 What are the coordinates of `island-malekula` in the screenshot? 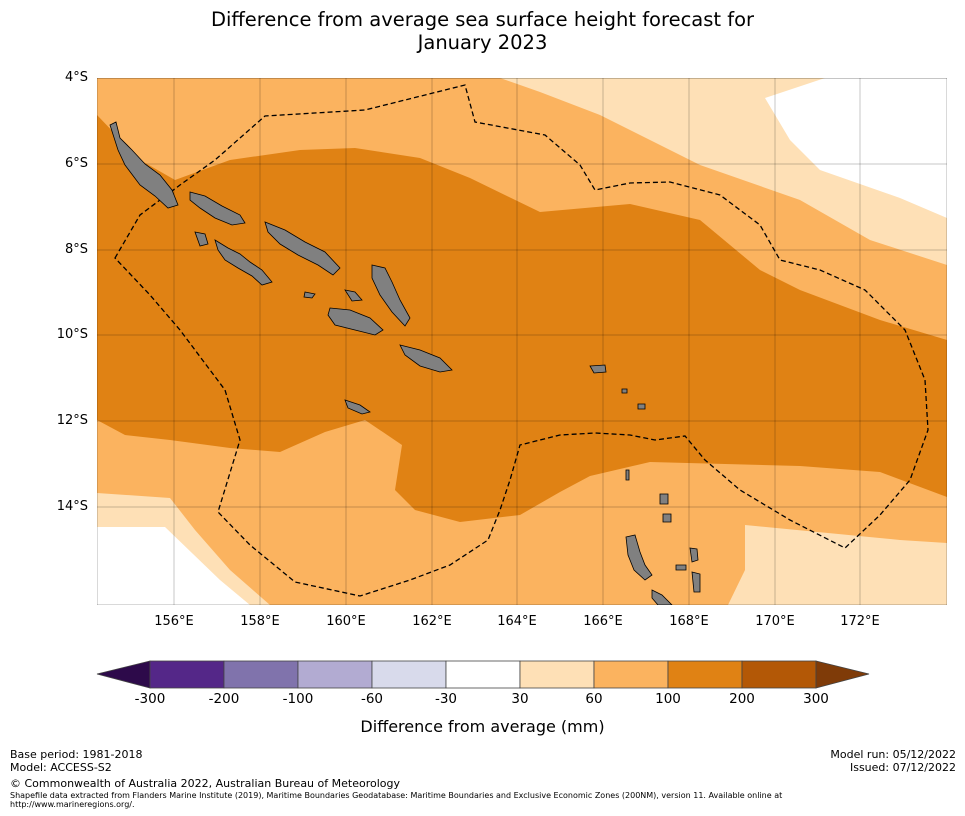 It's located at (662, 597).